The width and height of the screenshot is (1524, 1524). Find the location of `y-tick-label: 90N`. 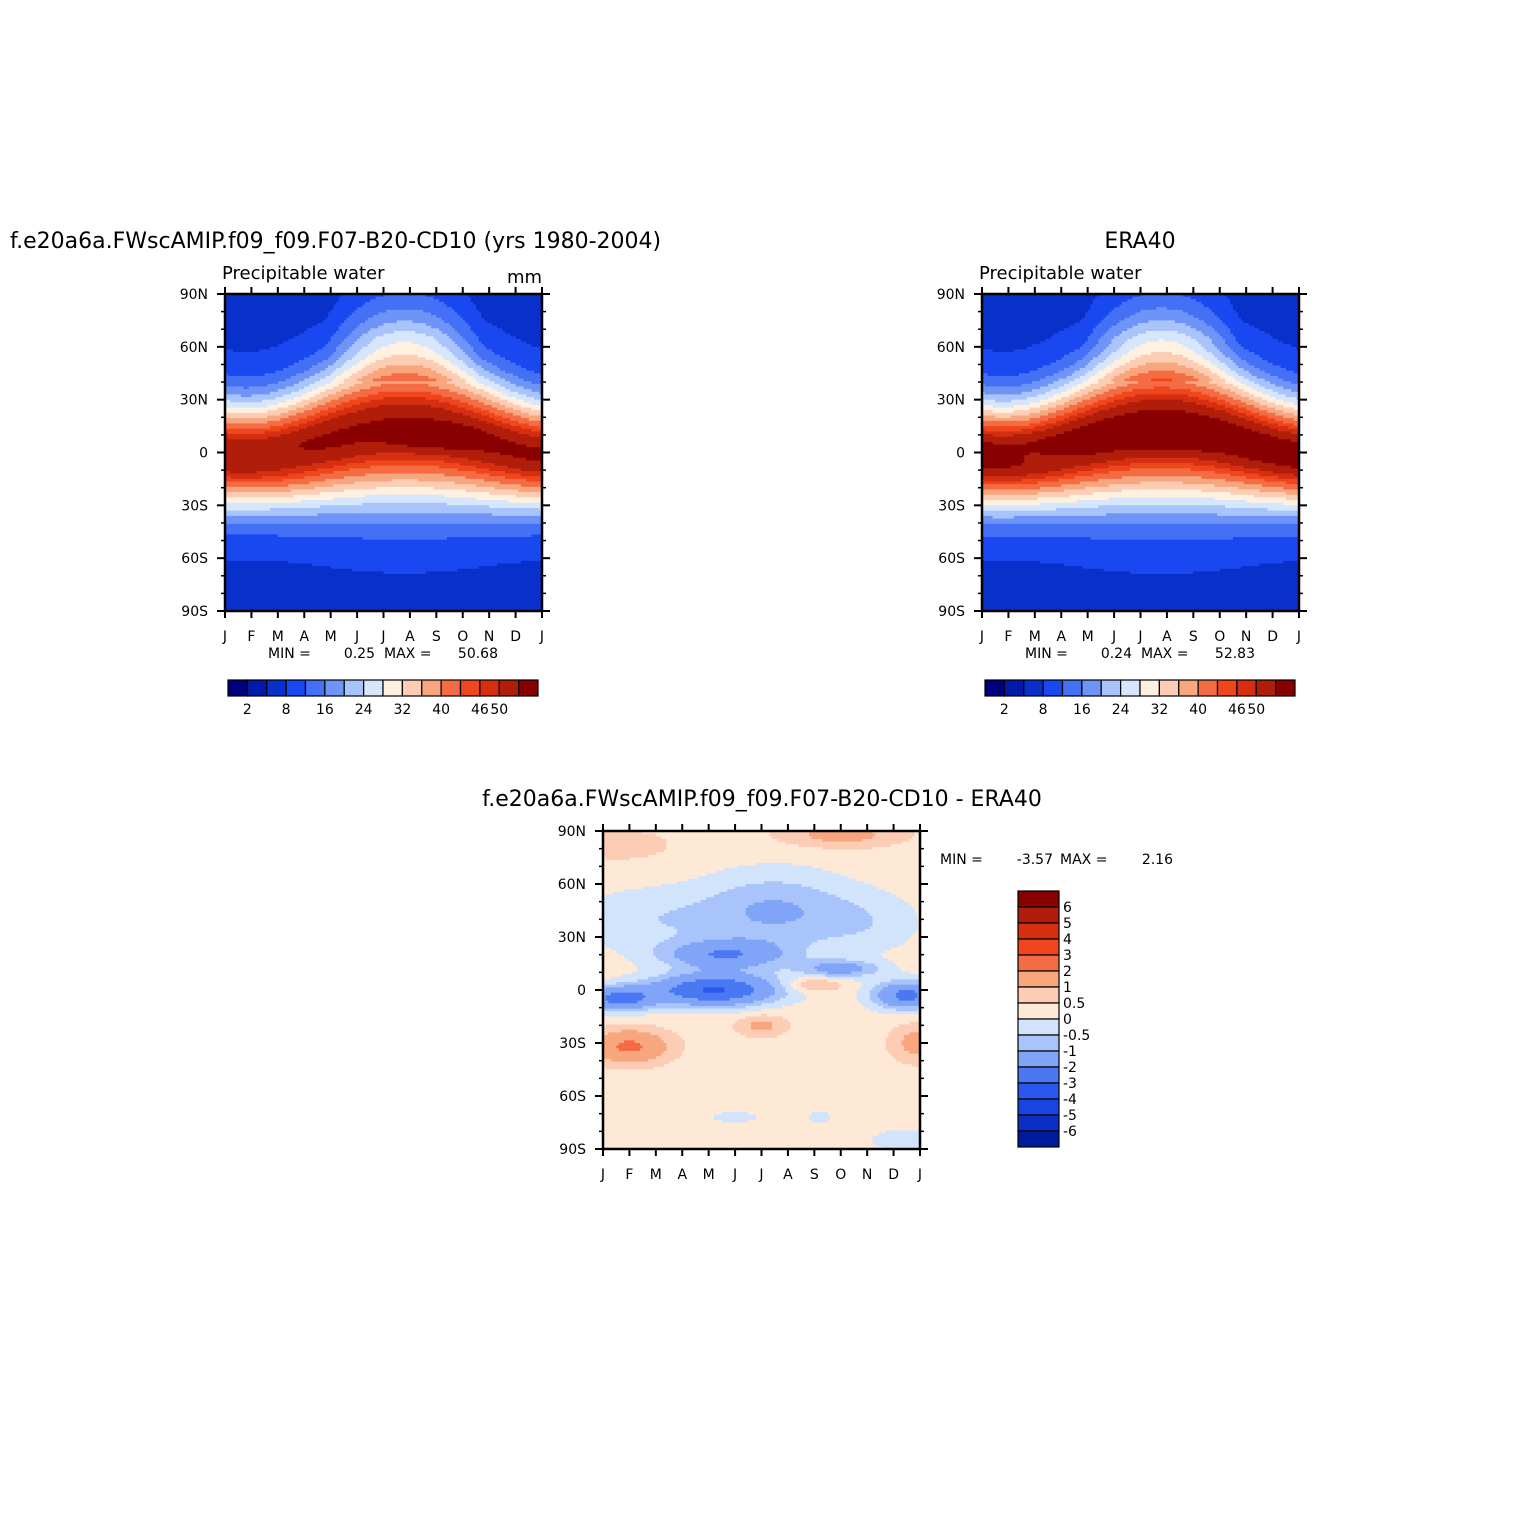

y-tick-label: 90N is located at coordinates (951, 295).